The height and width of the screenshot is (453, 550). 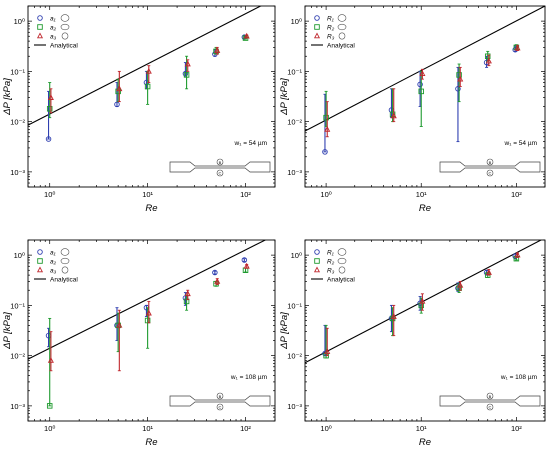 I want to click on series-R₃, so click(x=422, y=304).